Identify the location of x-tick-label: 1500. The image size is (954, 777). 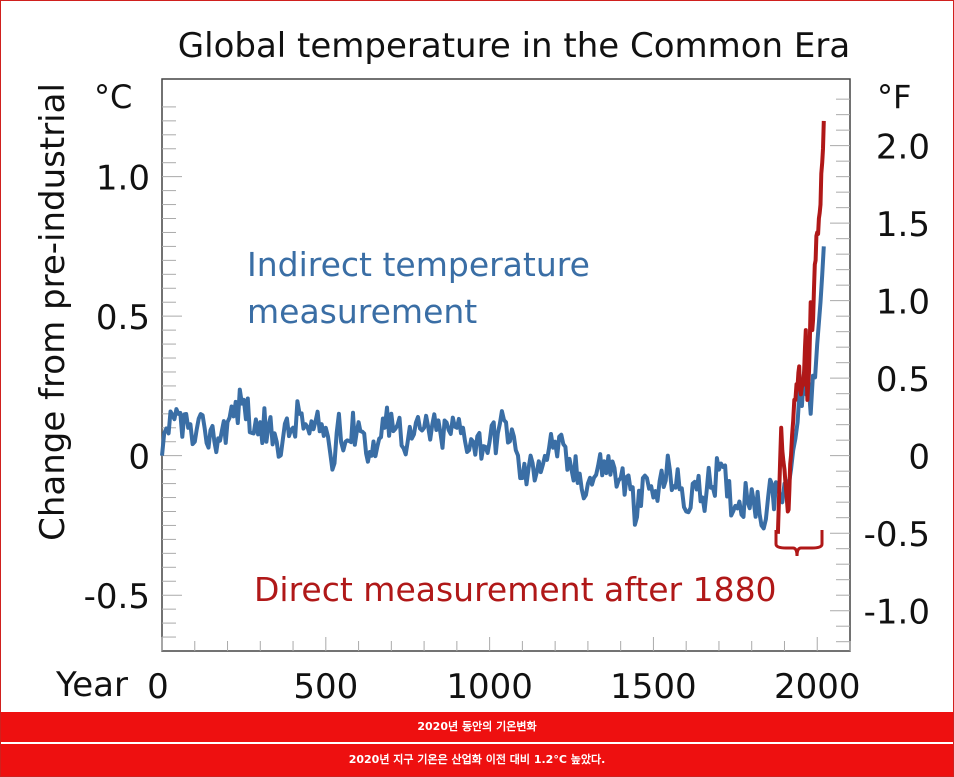
(653, 687).